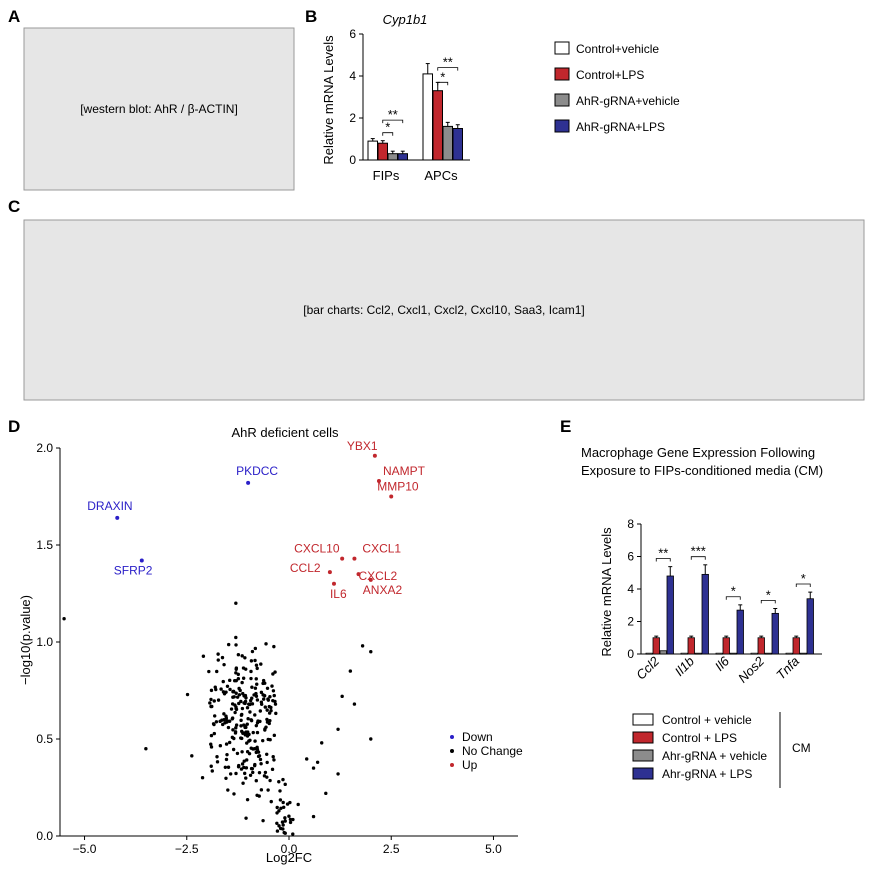 This screenshot has height=870, width=872. Describe the element at coordinates (699, 738) in the screenshot. I see `legend-e-label-control-lps: Control + LPS` at that location.